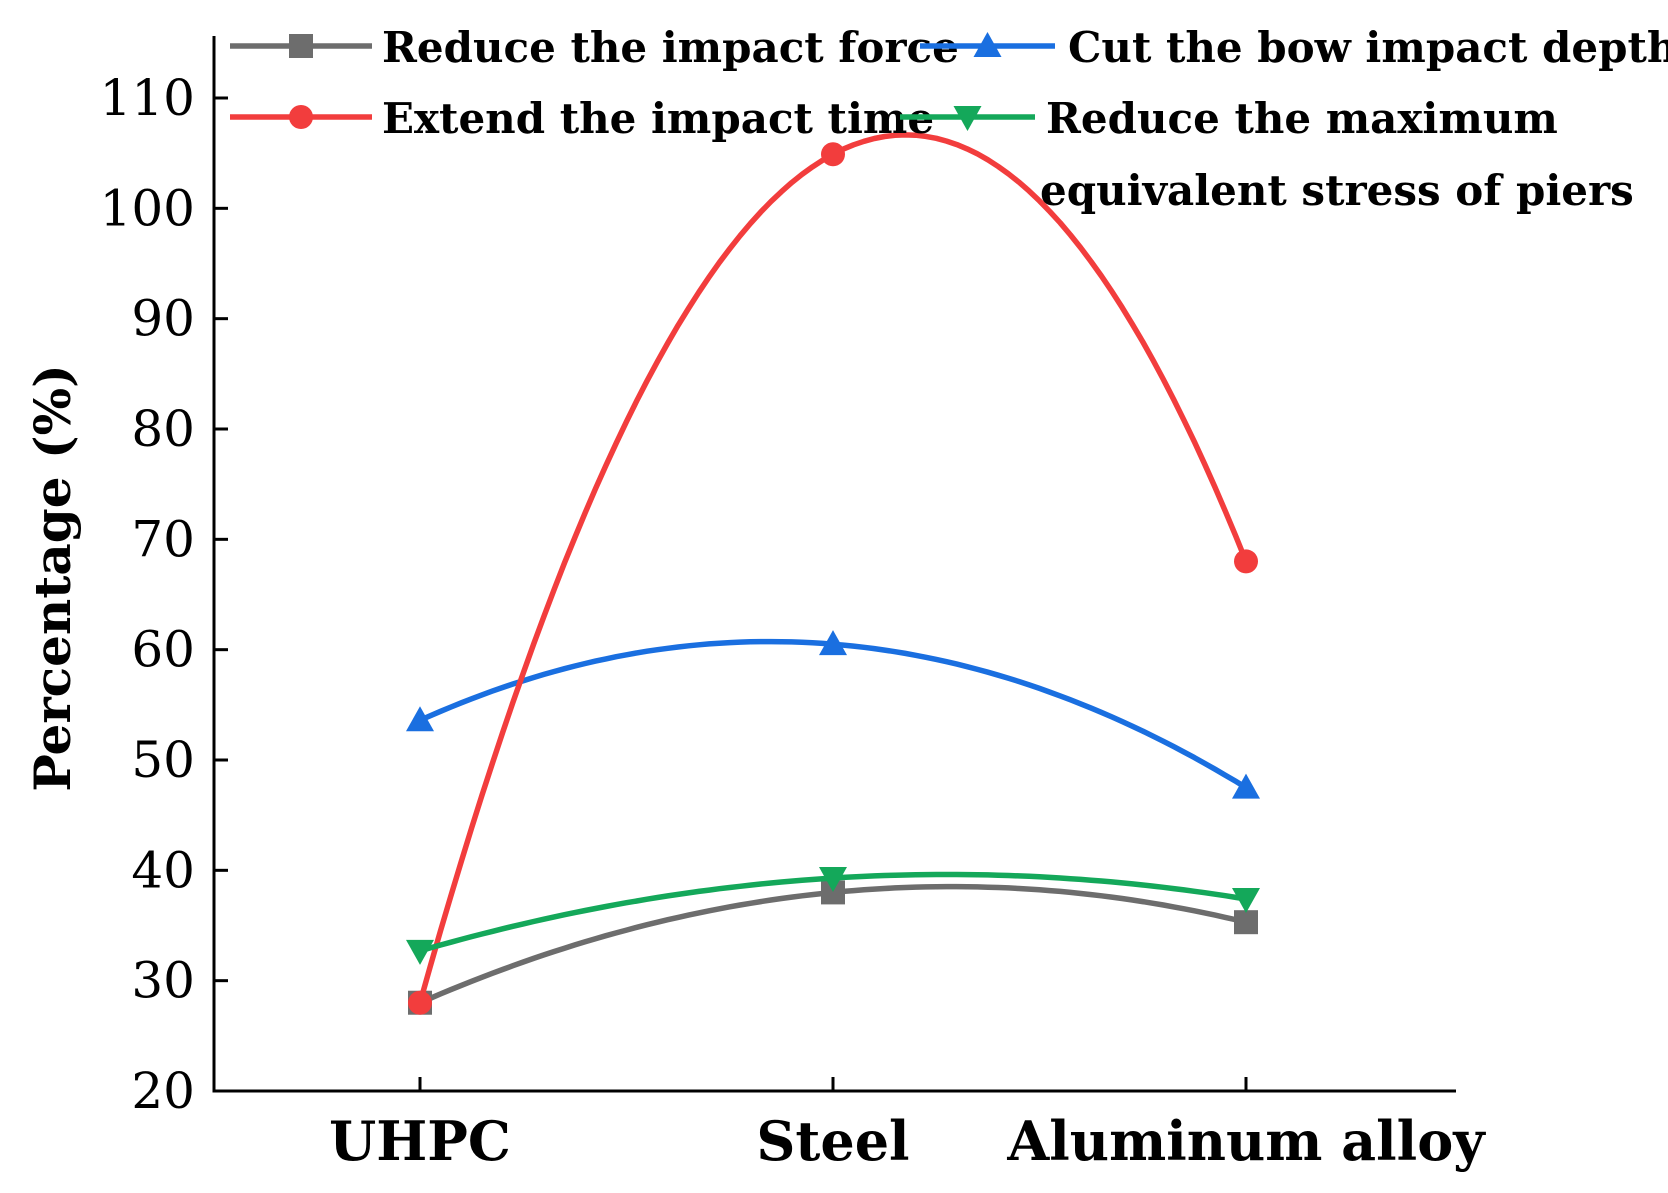  I want to click on y-axis-title: Percentage (%), so click(52, 578).